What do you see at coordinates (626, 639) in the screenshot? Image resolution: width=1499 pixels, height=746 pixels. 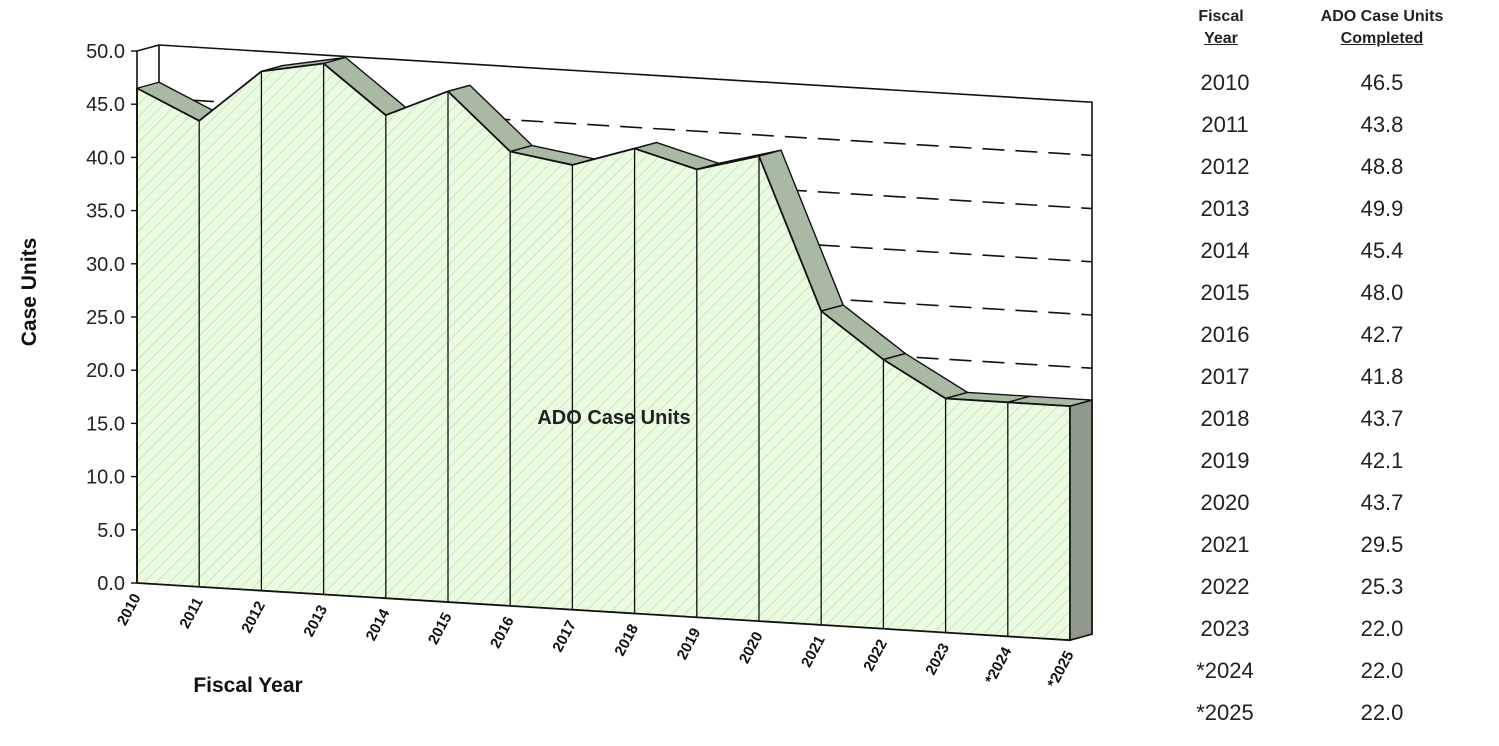 I see `x-tick-label: 2018` at bounding box center [626, 639].